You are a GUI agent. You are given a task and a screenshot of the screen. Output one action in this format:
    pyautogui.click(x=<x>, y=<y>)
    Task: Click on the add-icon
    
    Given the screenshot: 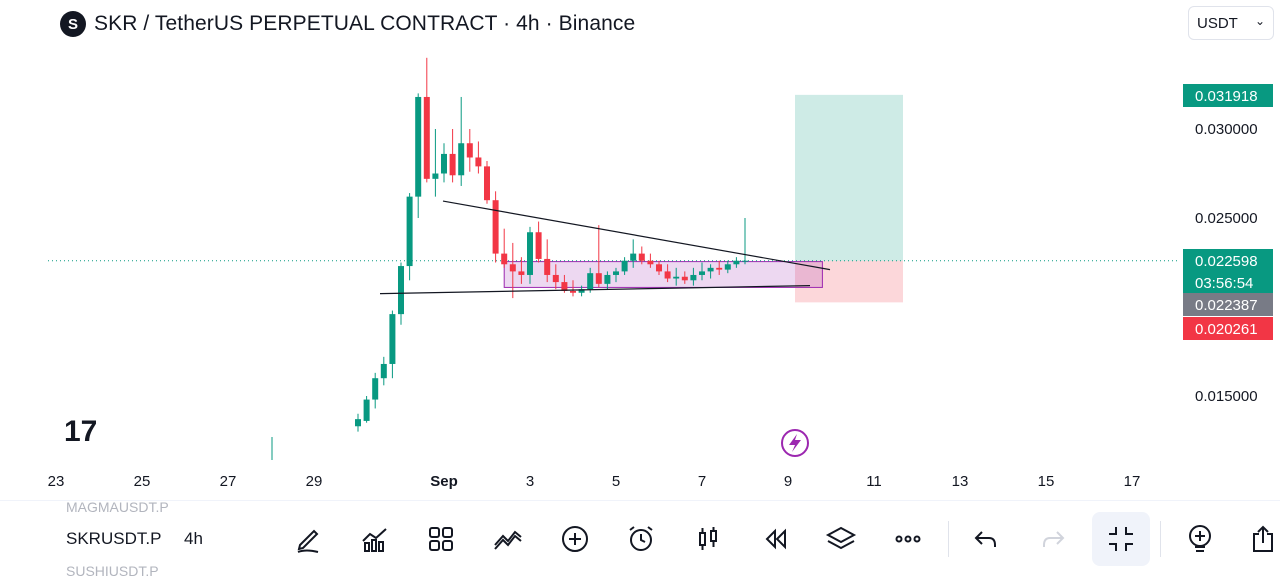 What is the action you would take?
    pyautogui.click(x=575, y=539)
    